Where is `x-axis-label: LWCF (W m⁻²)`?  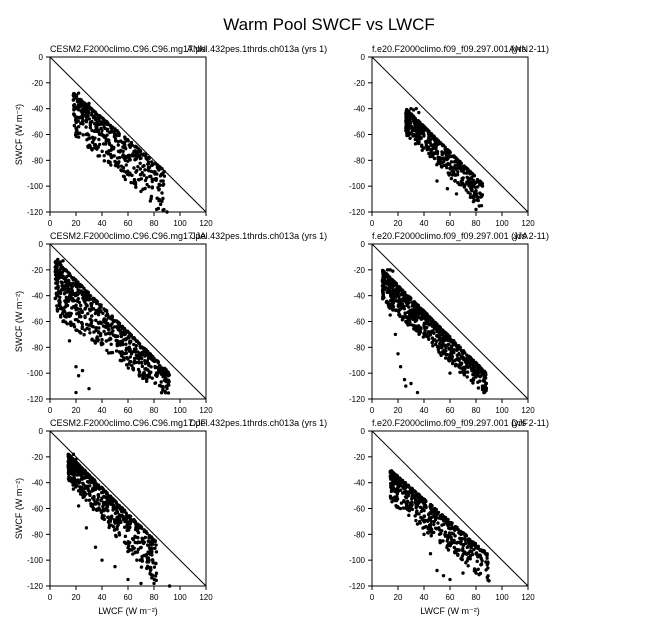 x-axis-label: LWCF (W m⁻²) is located at coordinates (128, 611).